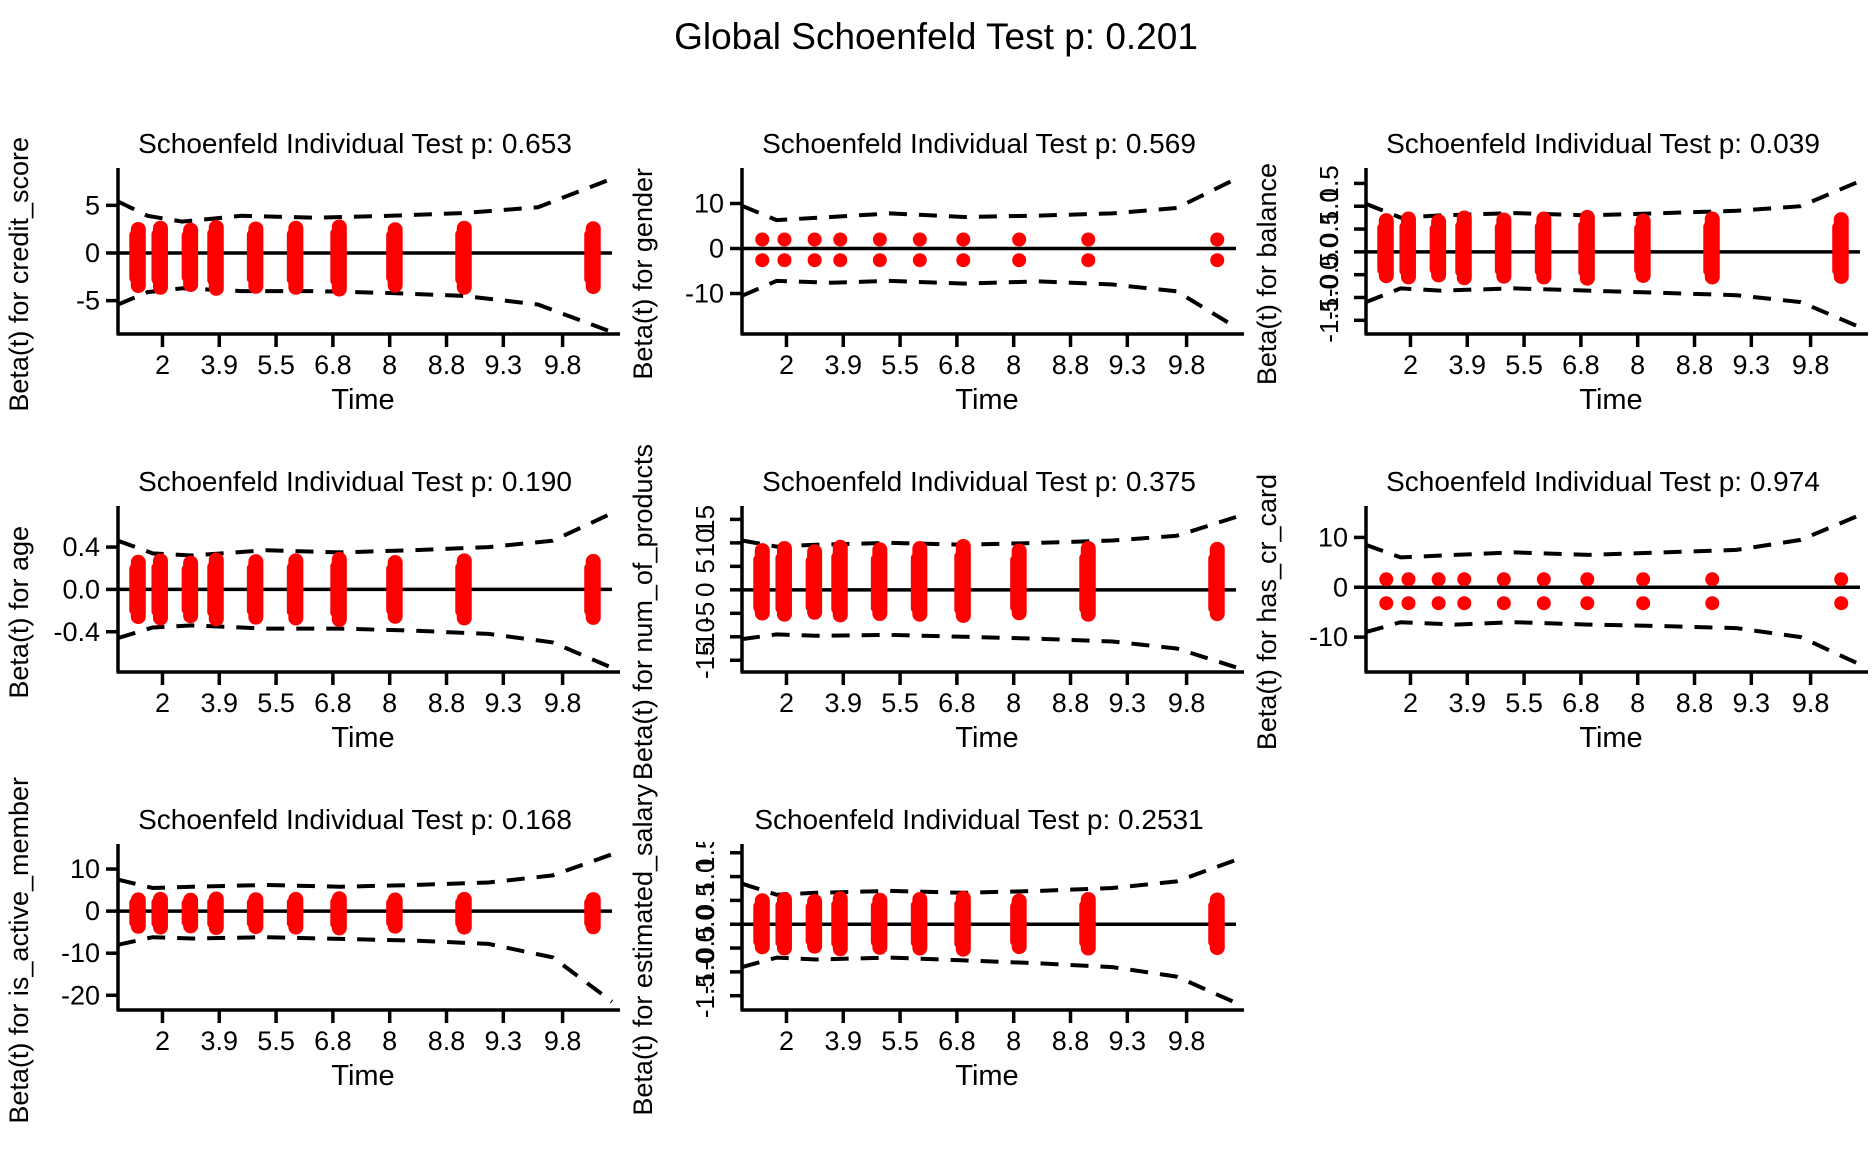  I want to click on svg-text: -20, so click(80, 995).